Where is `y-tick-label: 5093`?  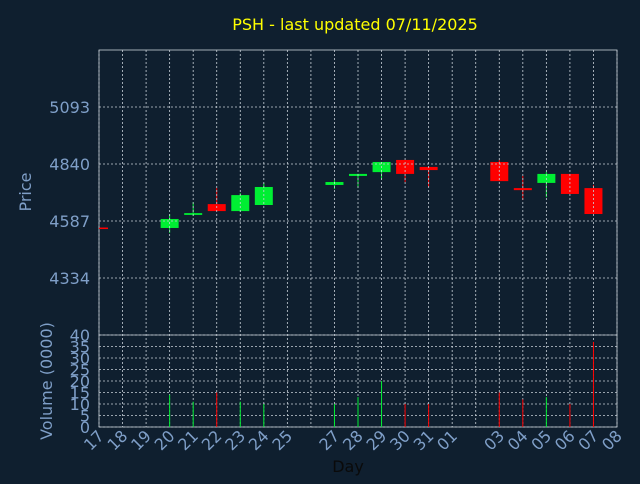 y-tick-label: 5093 is located at coordinates (69, 107).